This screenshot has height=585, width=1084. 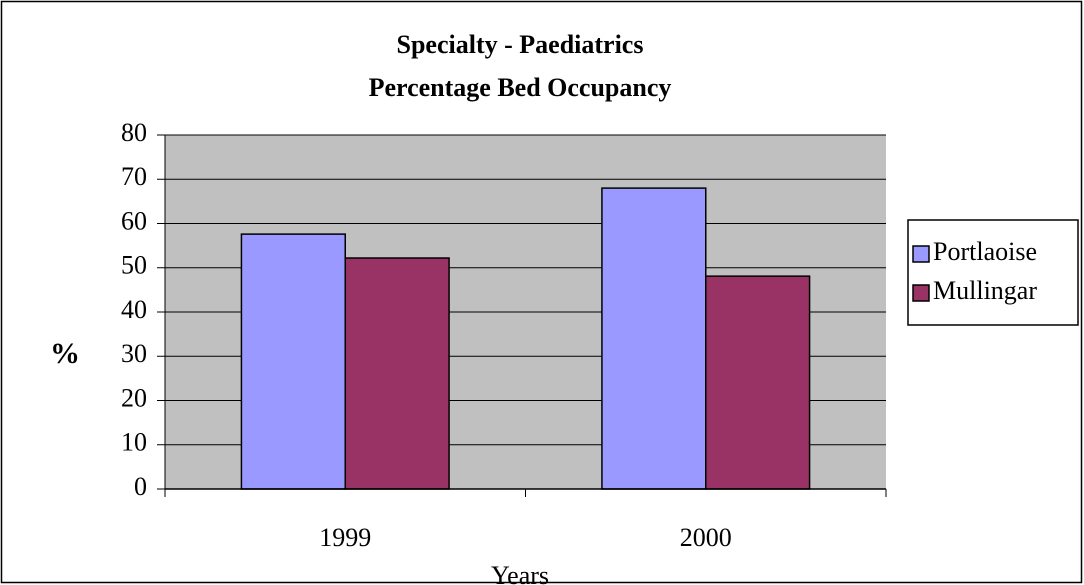 What do you see at coordinates (520, 87) in the screenshot?
I see `chart-subtitle: Percentage Bed Occupancy` at bounding box center [520, 87].